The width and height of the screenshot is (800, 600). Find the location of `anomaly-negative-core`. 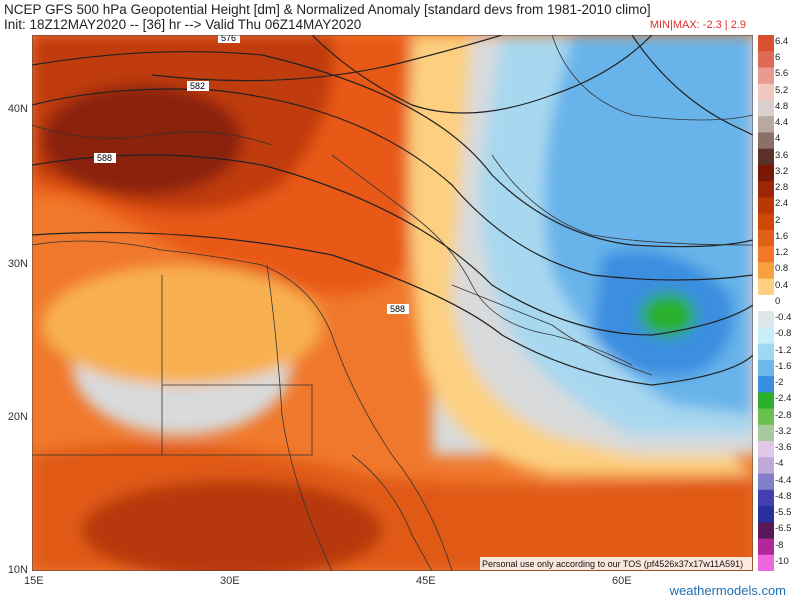

anomaly-negative-core is located at coordinates (668, 315).